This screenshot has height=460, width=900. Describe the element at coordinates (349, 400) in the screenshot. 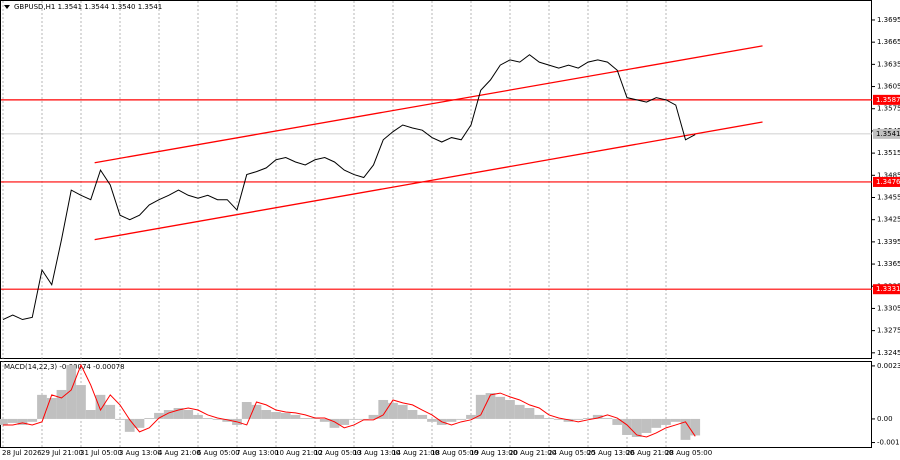

I see `signal-line` at that location.